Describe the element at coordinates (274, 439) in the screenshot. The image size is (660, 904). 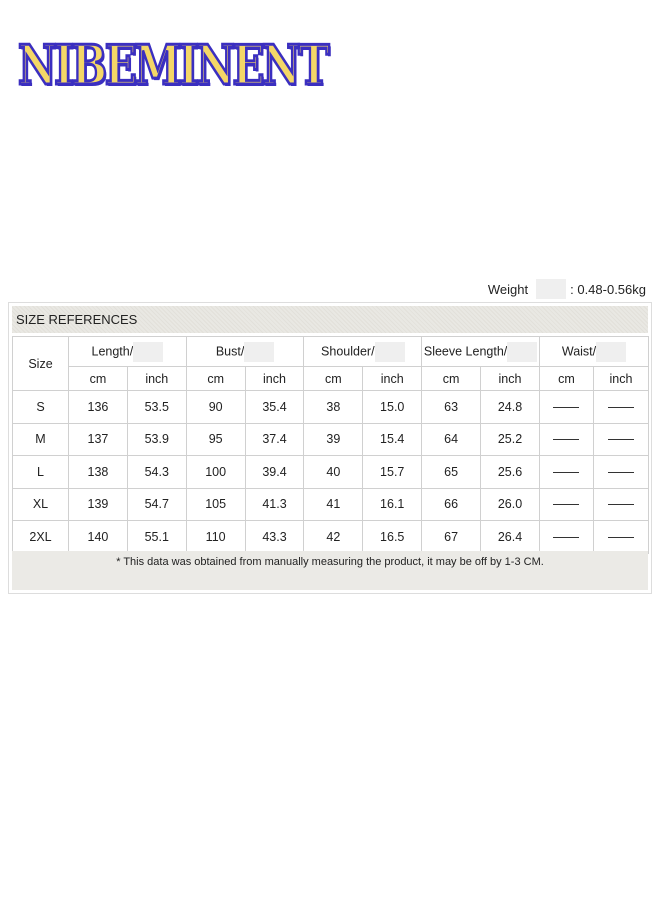
I see `table-cell: 37.4` at that location.